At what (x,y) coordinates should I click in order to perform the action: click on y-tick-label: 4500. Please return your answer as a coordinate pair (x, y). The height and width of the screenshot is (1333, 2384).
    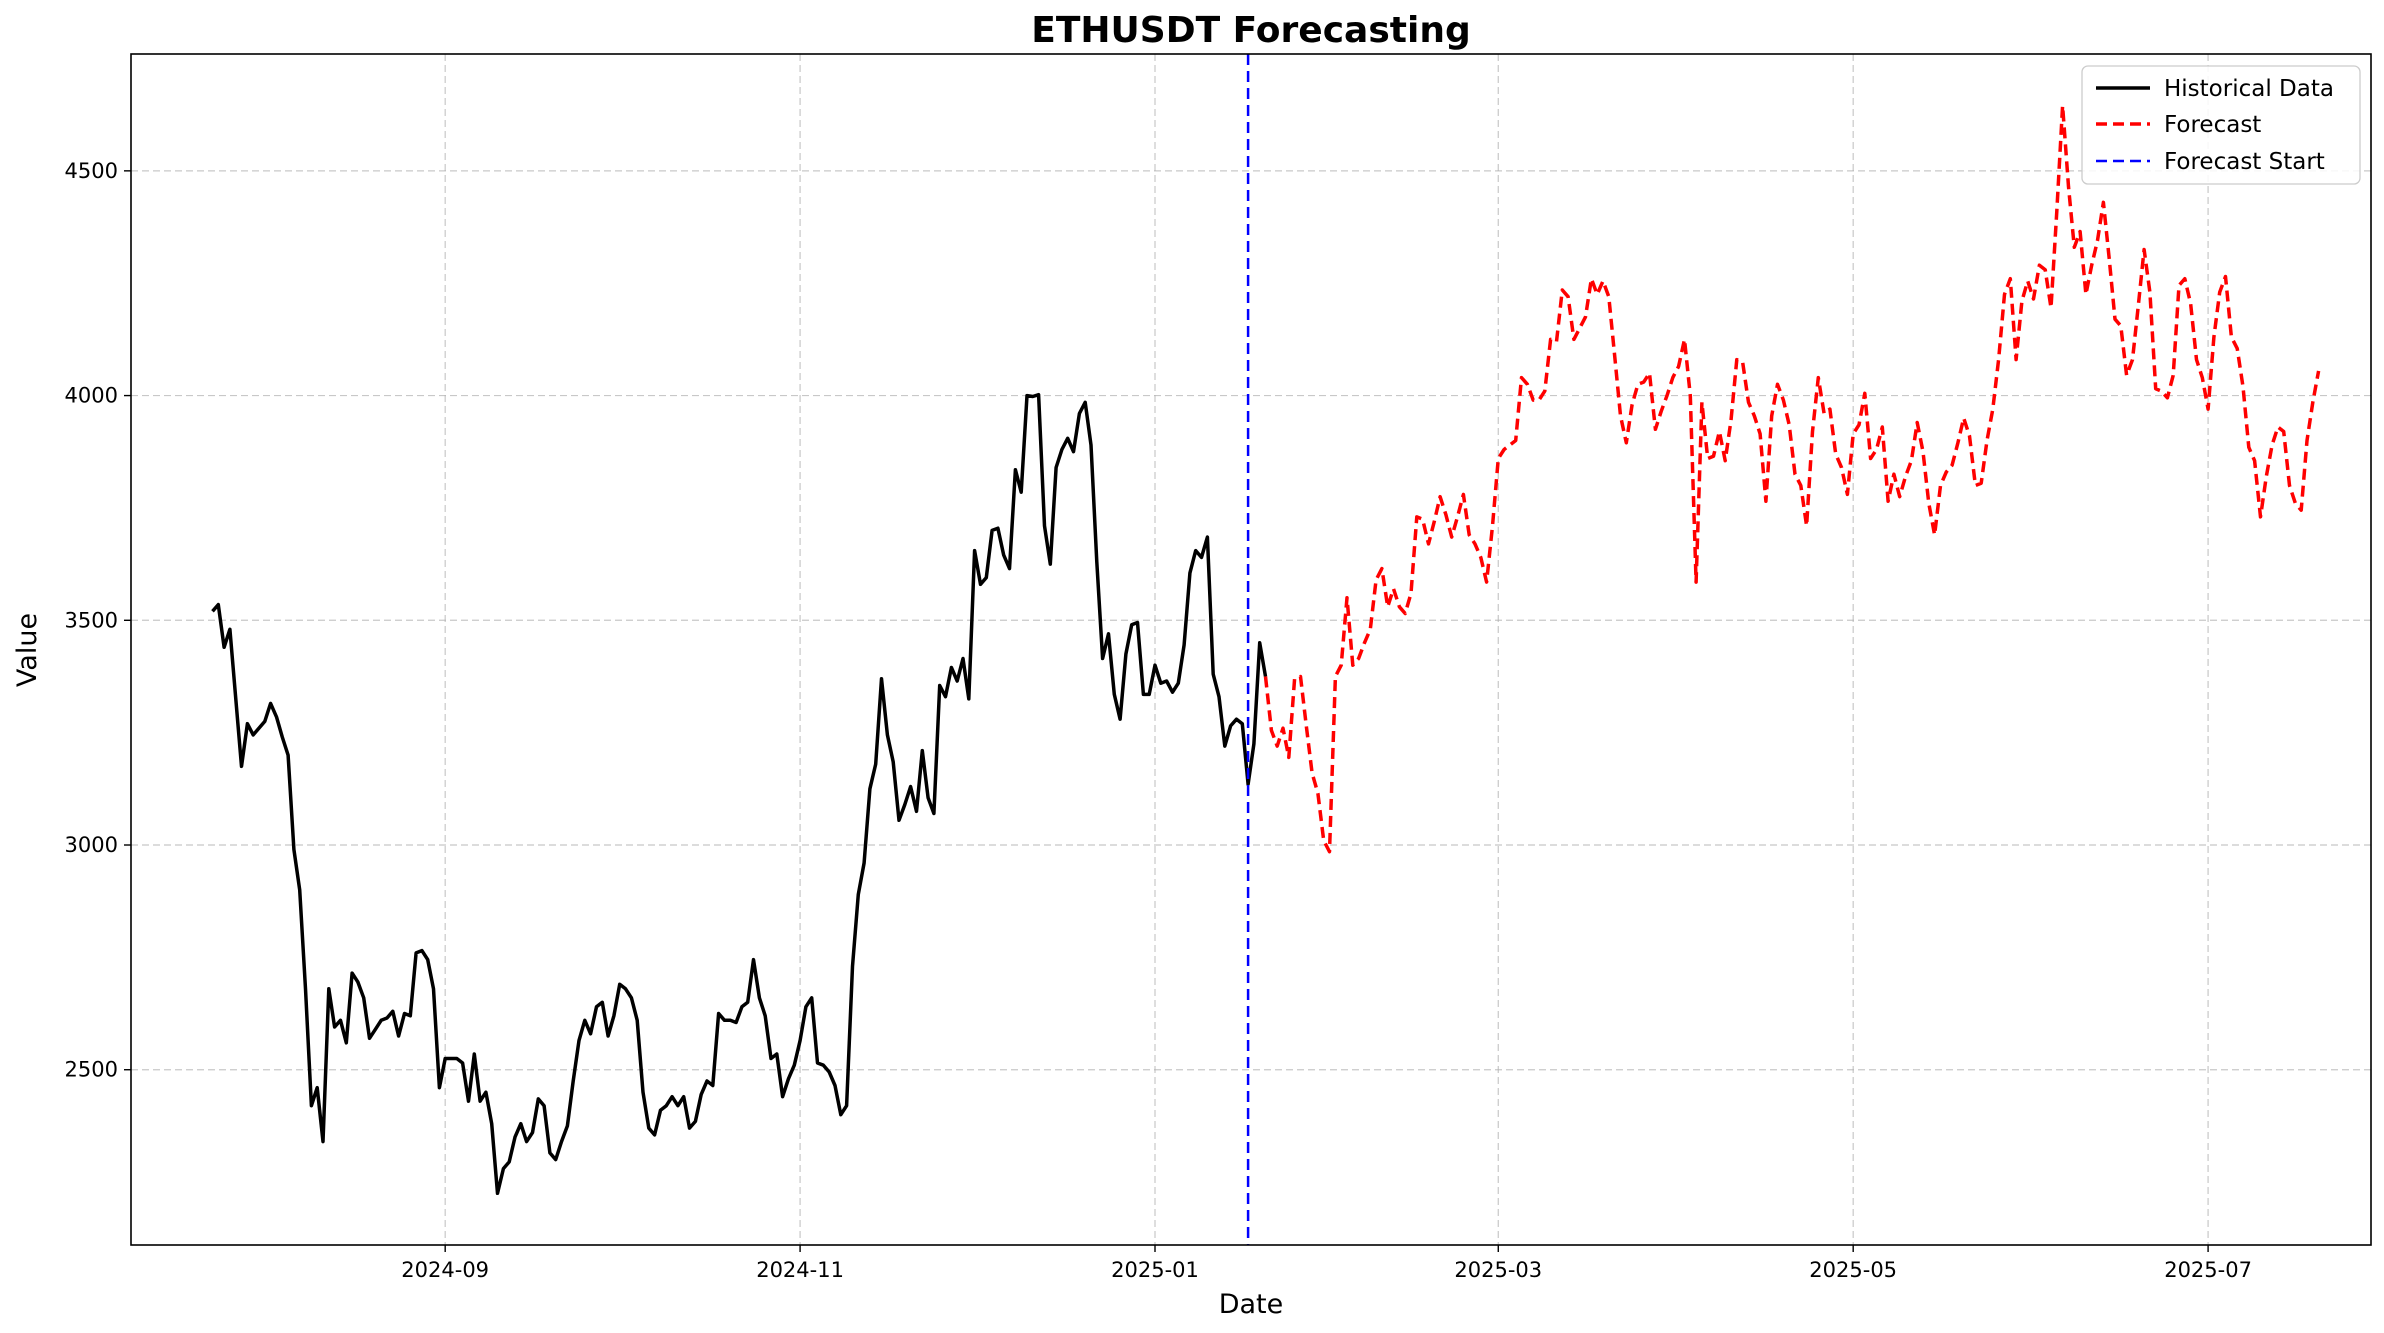
    Looking at the image, I should click on (91, 171).